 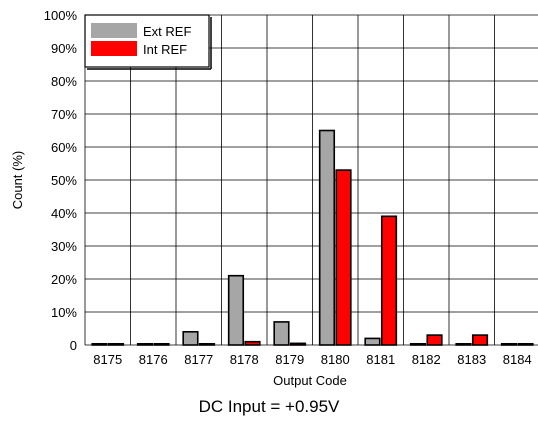 What do you see at coordinates (167, 31) in the screenshot?
I see `legend-label: Ext REF` at bounding box center [167, 31].